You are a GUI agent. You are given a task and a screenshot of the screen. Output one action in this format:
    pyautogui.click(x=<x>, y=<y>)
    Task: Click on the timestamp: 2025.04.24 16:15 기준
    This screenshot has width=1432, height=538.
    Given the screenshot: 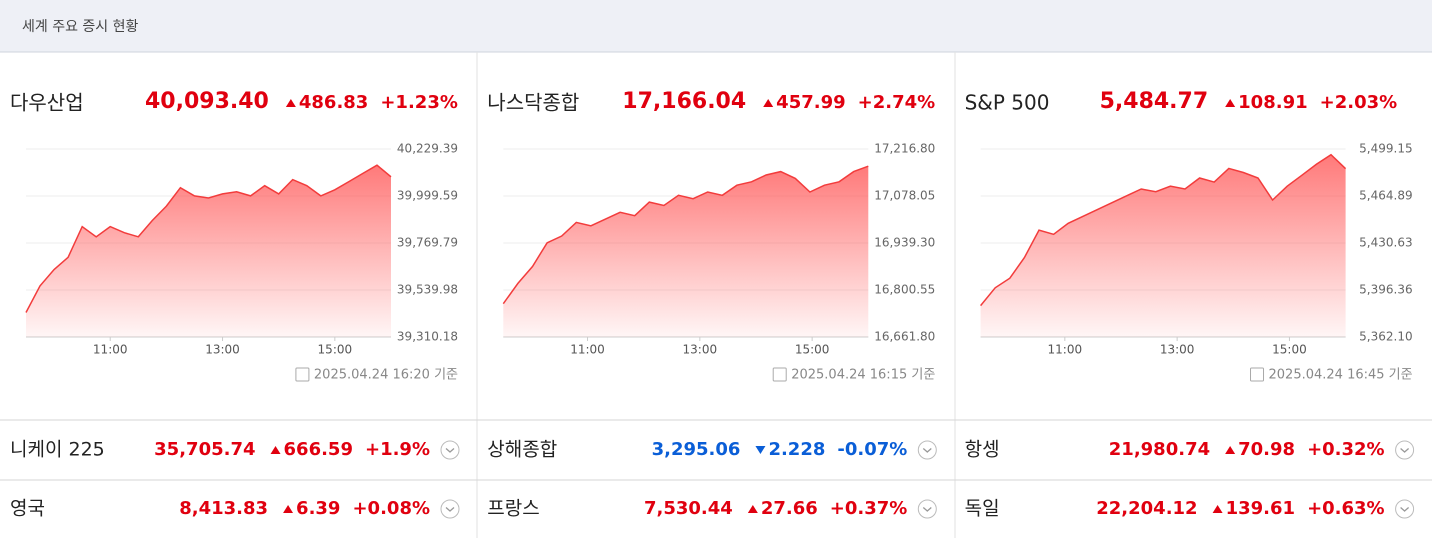 What is the action you would take?
    pyautogui.click(x=863, y=375)
    